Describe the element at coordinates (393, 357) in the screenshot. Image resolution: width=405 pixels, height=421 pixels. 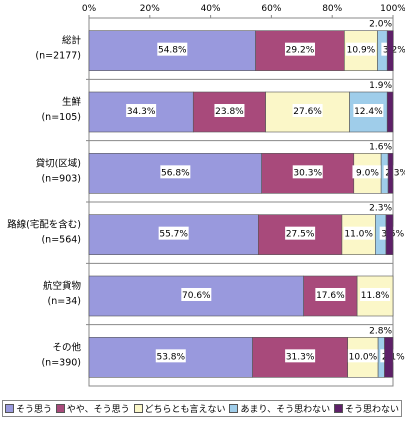
I see `data-label: 2.1%` at that location.